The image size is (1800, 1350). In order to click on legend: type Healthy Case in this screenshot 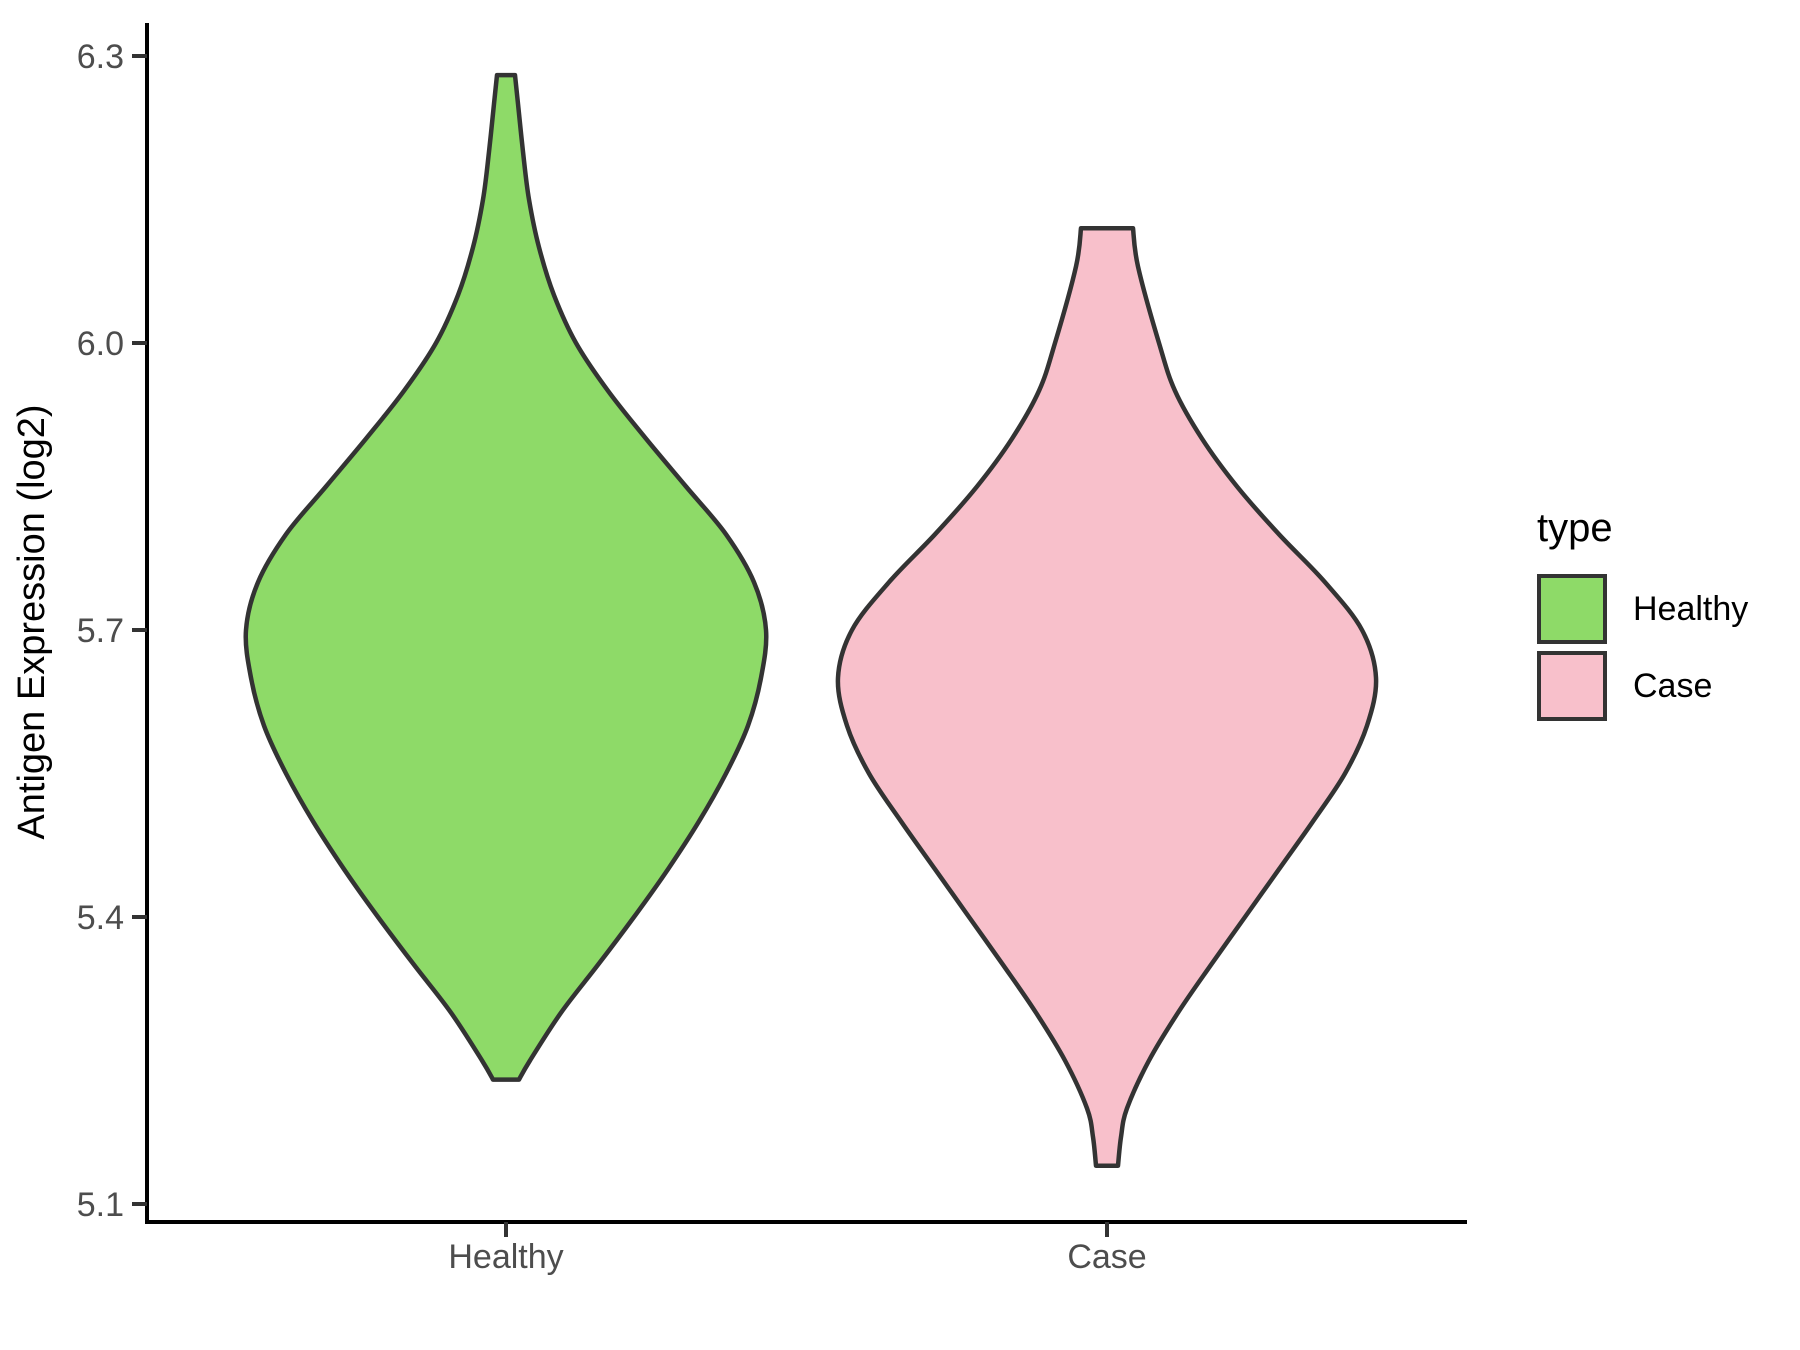, I will do `click(1642, 618)`.